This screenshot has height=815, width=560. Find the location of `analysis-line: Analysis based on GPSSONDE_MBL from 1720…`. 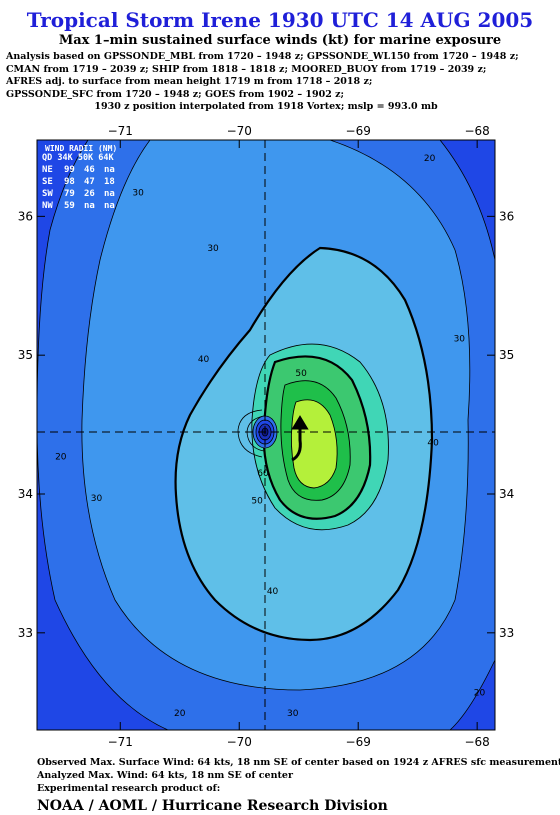

analysis-line: Analysis based on GPSSONDE_MBL from 1720… is located at coordinates (262, 56).